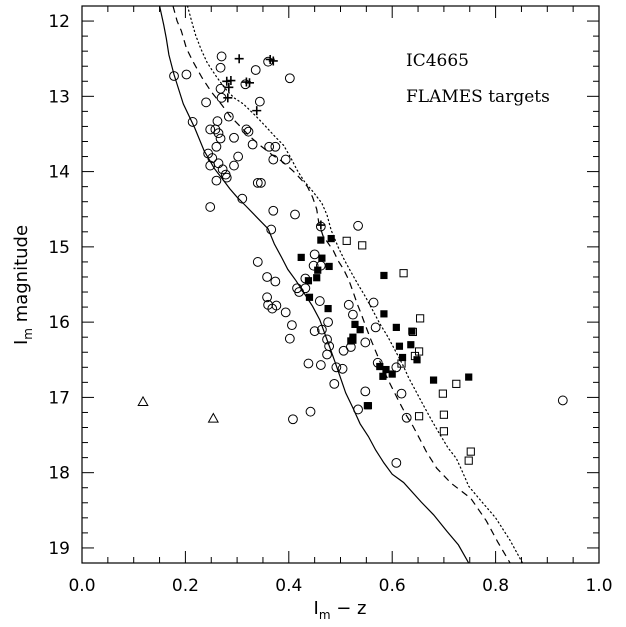 The height and width of the screenshot is (627, 626). I want to click on x-tick-label: 1.0, so click(598, 586).